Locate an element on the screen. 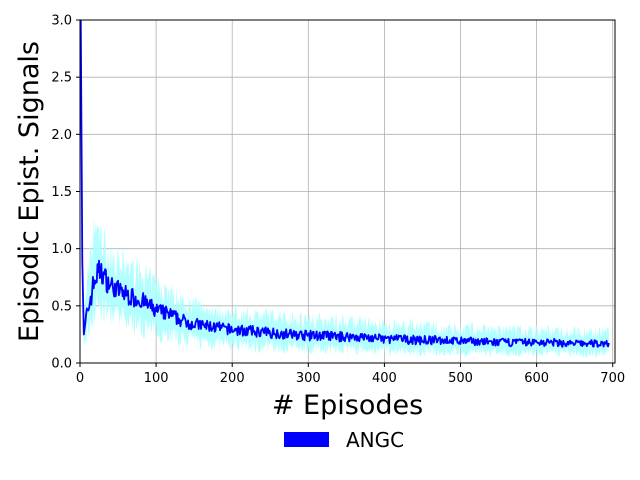 The image size is (640, 480). legend-label-angc: ANGC is located at coordinates (375, 440).